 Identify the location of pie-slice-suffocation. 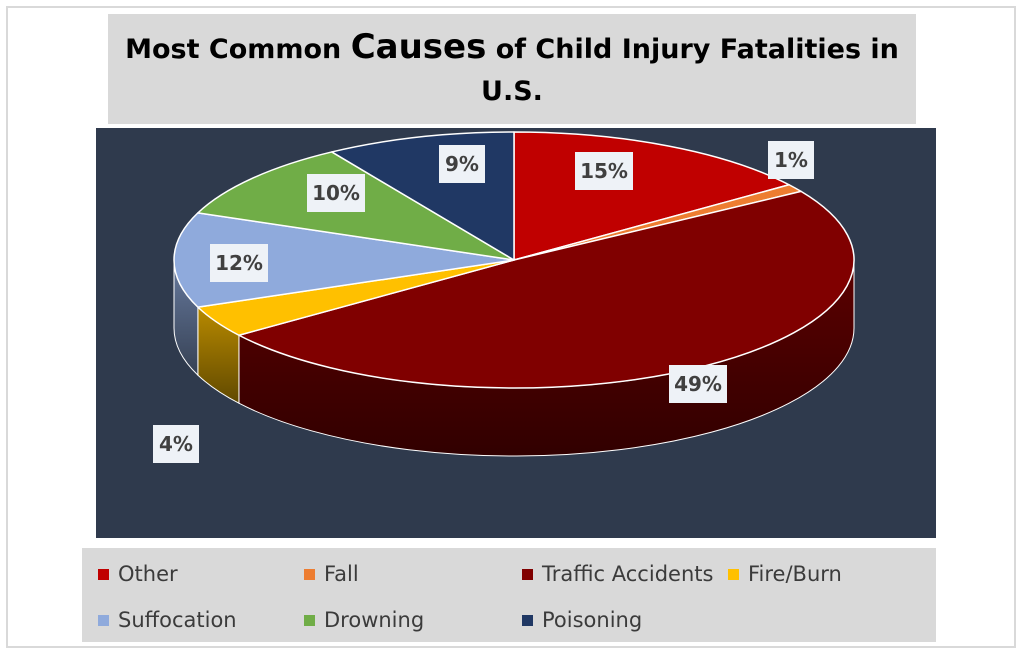
(344, 260).